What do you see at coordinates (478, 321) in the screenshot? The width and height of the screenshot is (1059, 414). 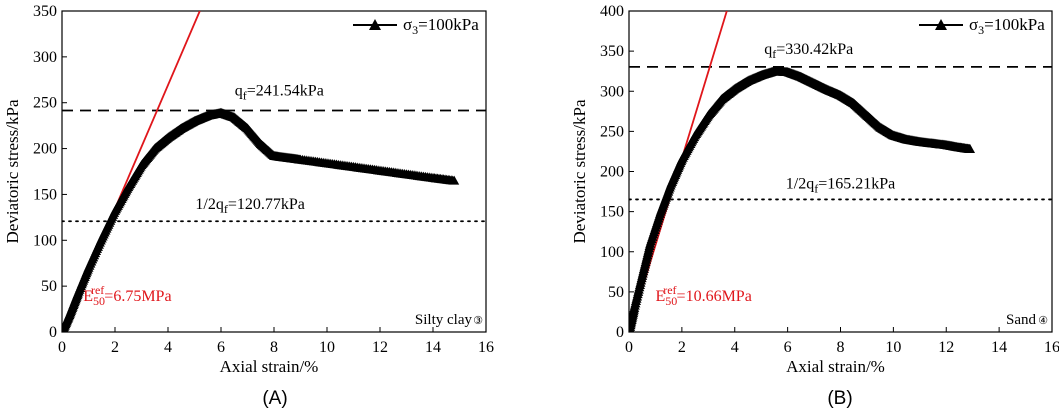 I see `soil-marker: ③` at bounding box center [478, 321].